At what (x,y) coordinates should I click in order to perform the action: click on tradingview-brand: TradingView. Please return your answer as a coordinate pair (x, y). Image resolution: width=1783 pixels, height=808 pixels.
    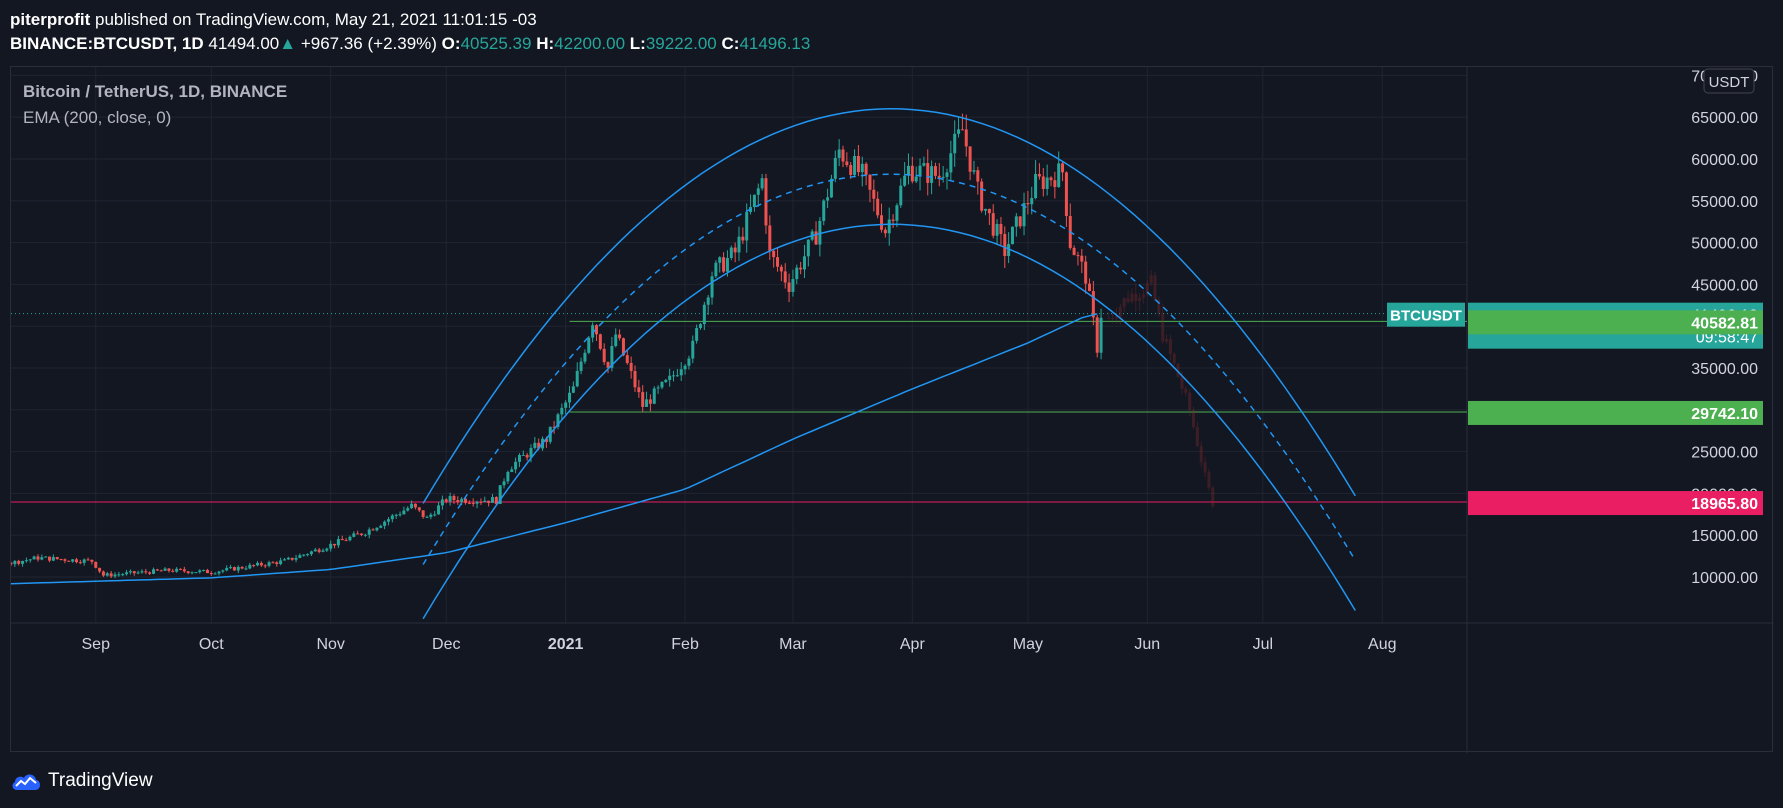
    Looking at the image, I should click on (100, 780).